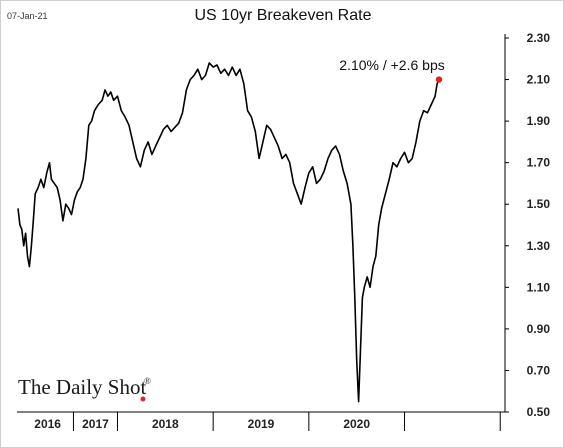 The height and width of the screenshot is (448, 564). I want to click on y-axis: 0.50 0.70 0.90 1.10 1.30 1.50 1.70 1.90 2.10 2.30, so click(527, 225).